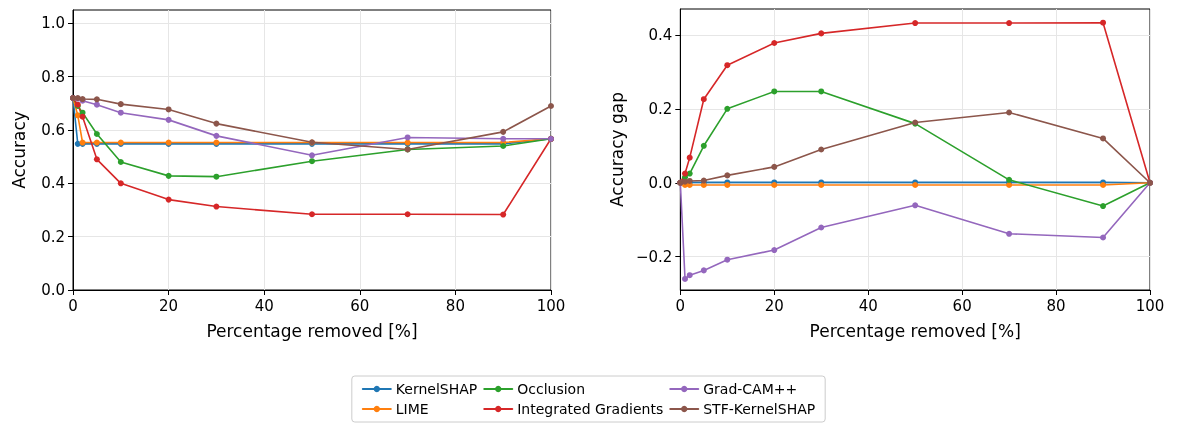 The width and height of the screenshot is (1177, 439). I want to click on y-axis-title: Accuracy, so click(18, 150).